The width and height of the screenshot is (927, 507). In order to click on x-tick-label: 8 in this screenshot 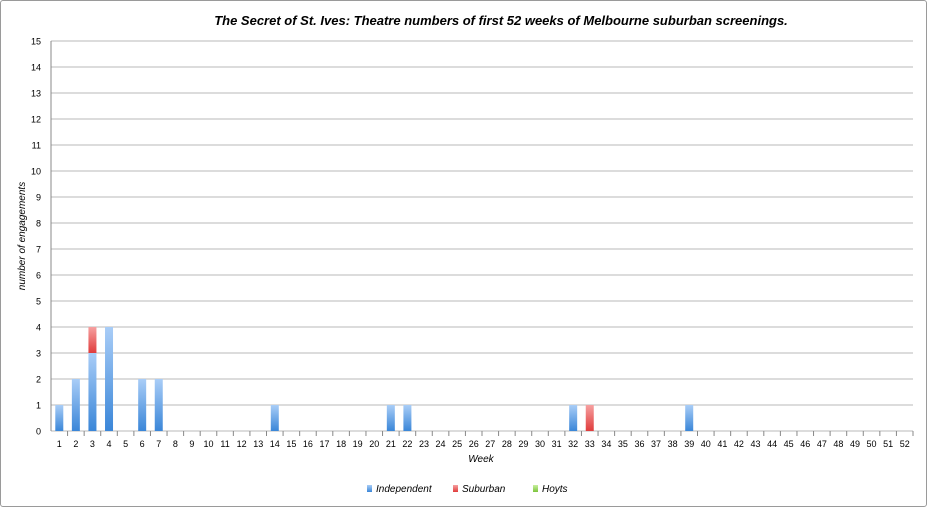, I will do `click(175, 444)`.